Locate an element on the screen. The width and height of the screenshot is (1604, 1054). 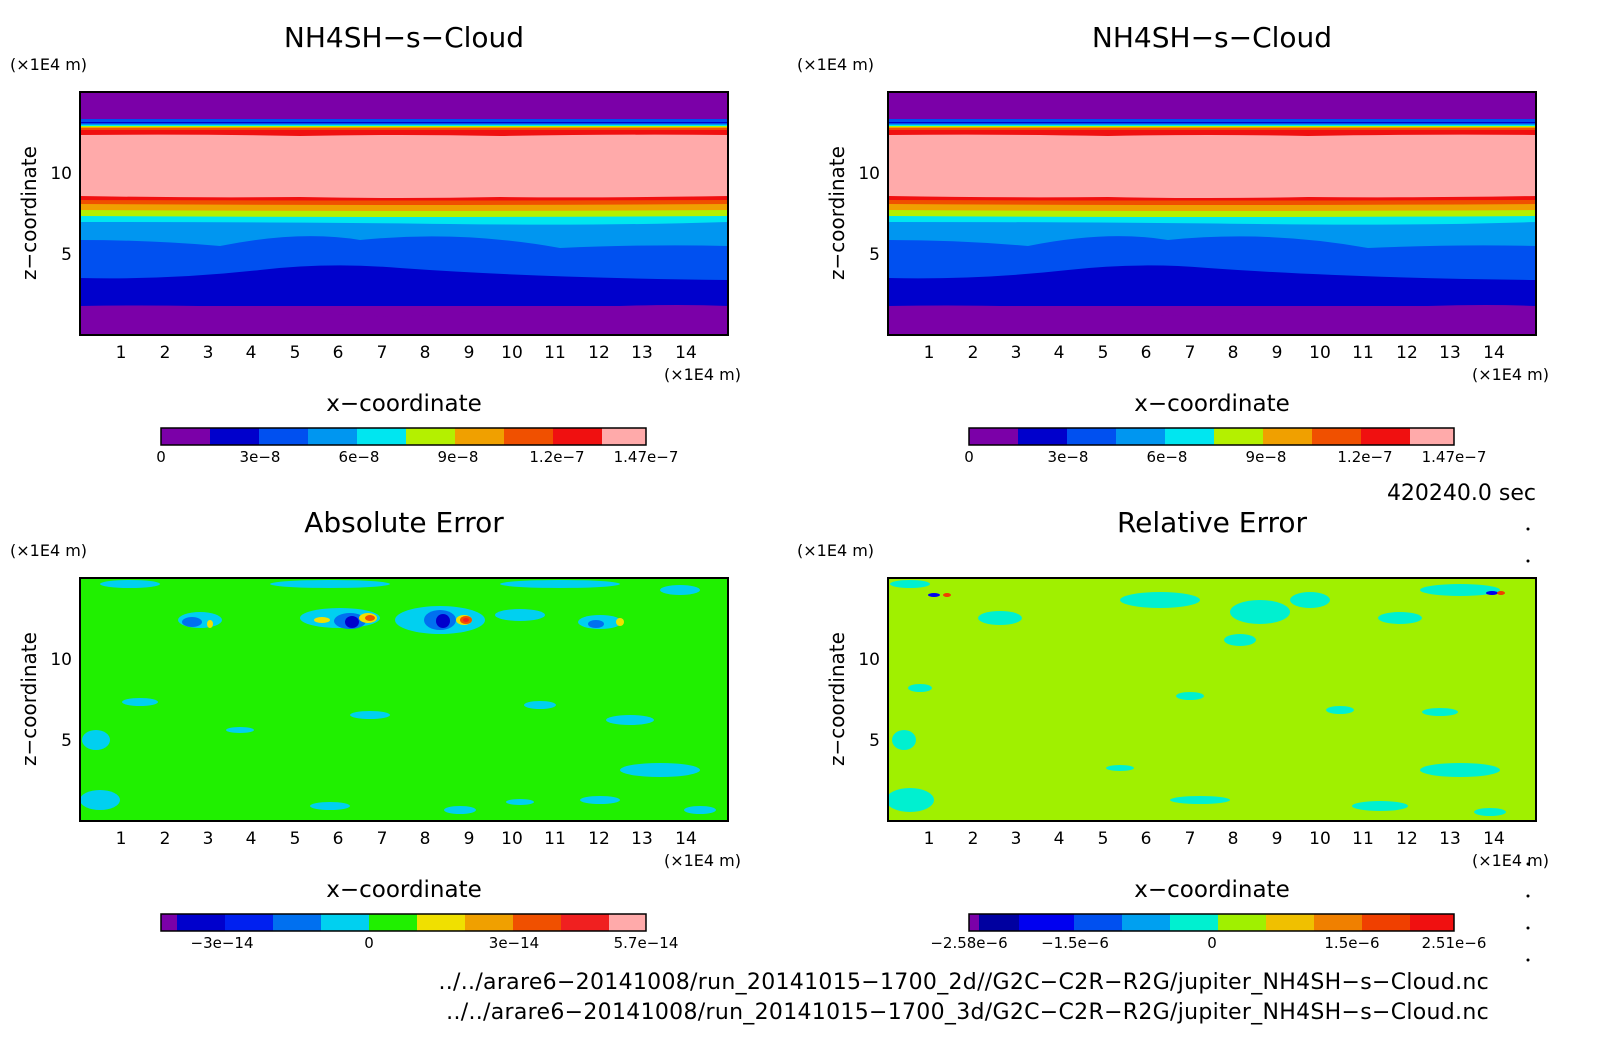
colorbar-label: 5.7e−14 is located at coordinates (646, 943).